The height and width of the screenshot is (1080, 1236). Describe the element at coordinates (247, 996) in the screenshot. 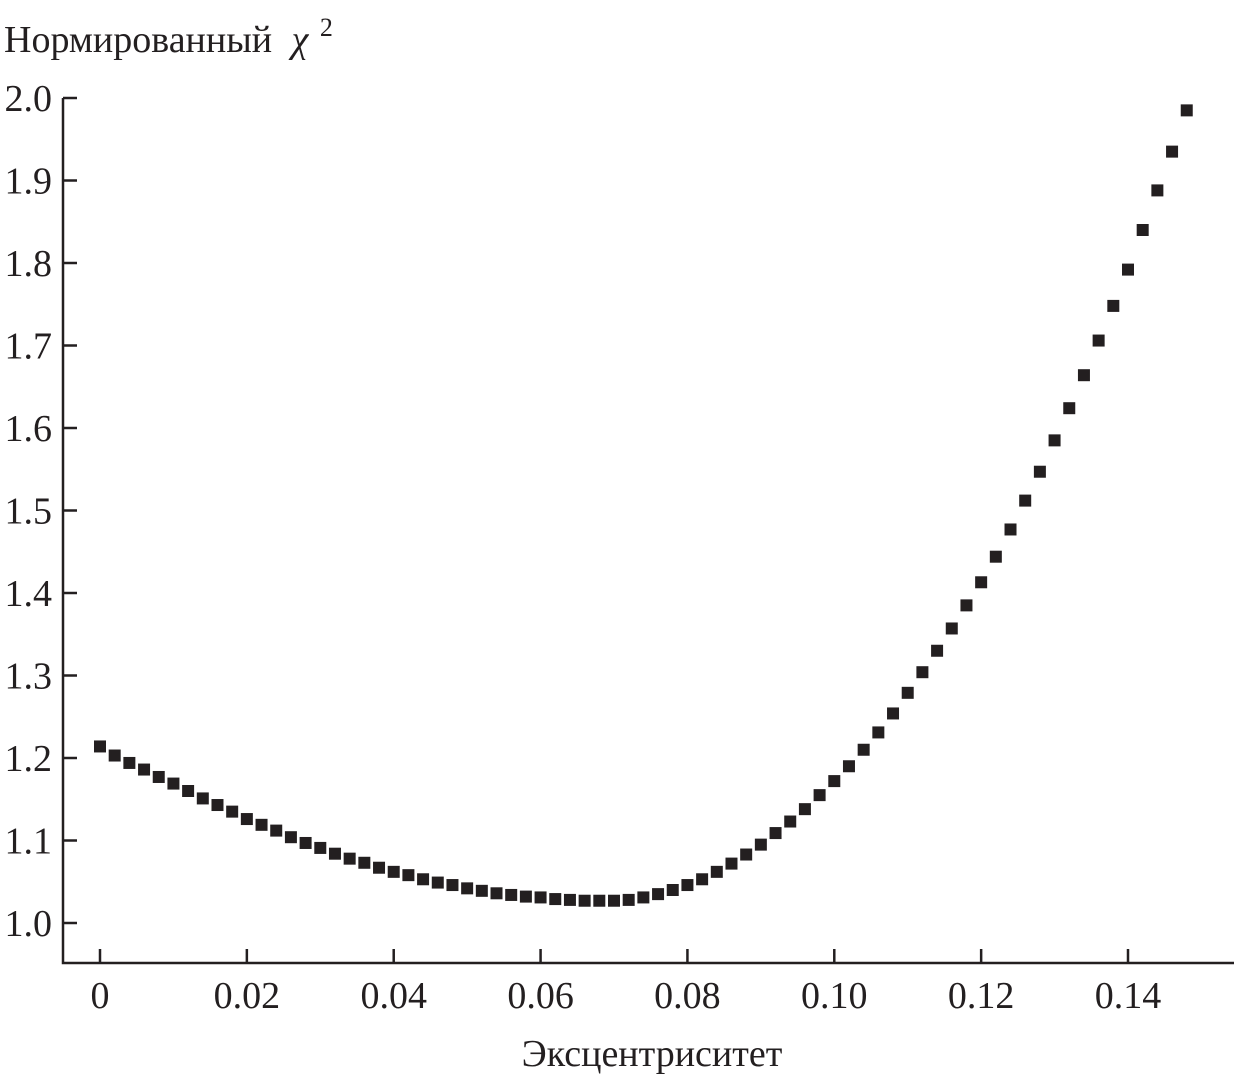

I see `x-tick-label: 0.02` at that location.